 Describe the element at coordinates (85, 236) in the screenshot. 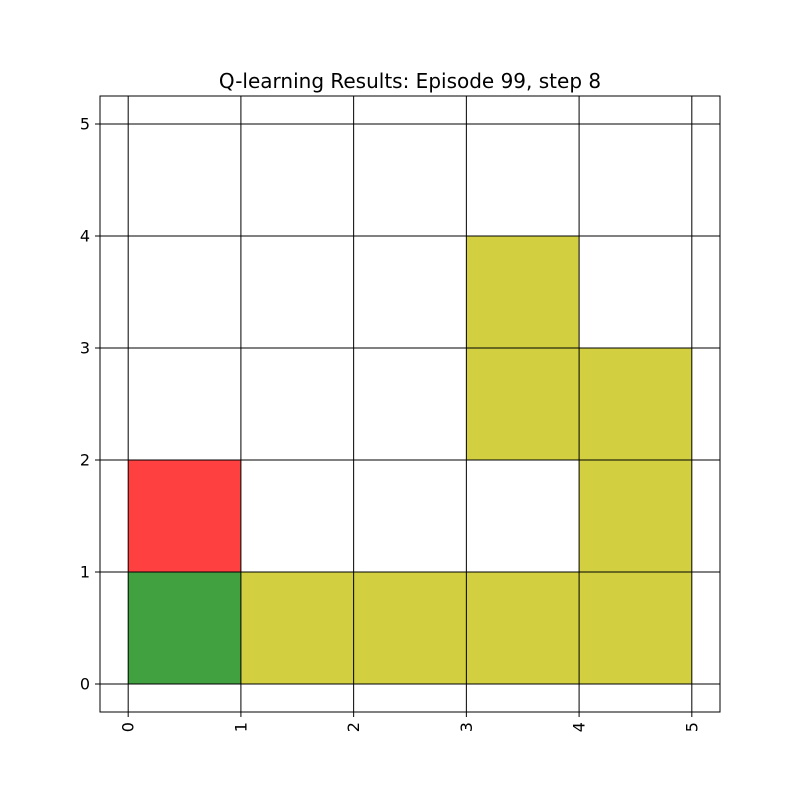

I see `y-tick-label: 4` at that location.